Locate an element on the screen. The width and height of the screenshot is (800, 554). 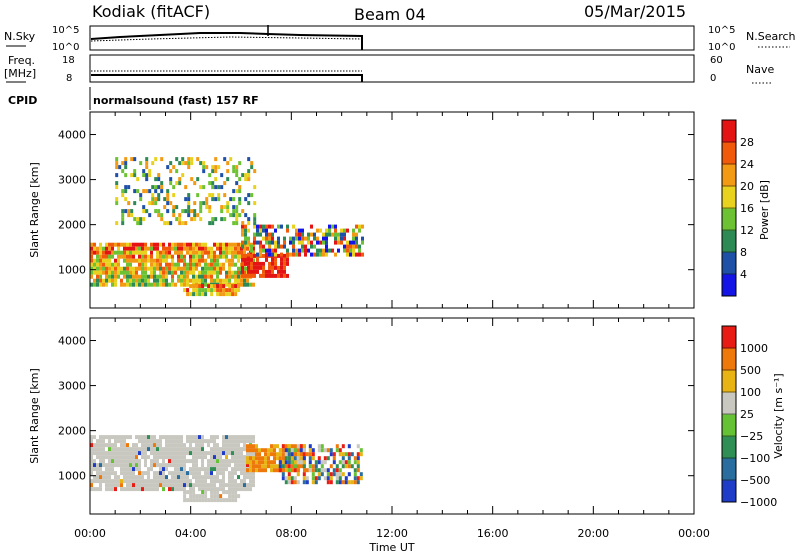
colorbar-swatch is located at coordinates (729, 337).